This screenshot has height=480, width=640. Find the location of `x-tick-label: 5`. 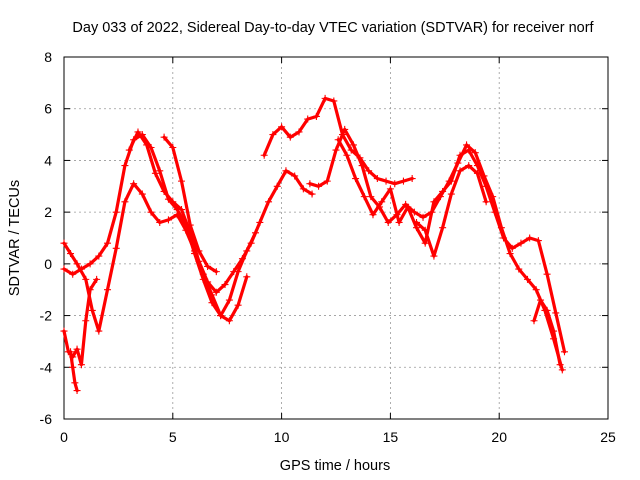

x-tick-label: 5 is located at coordinates (173, 437).